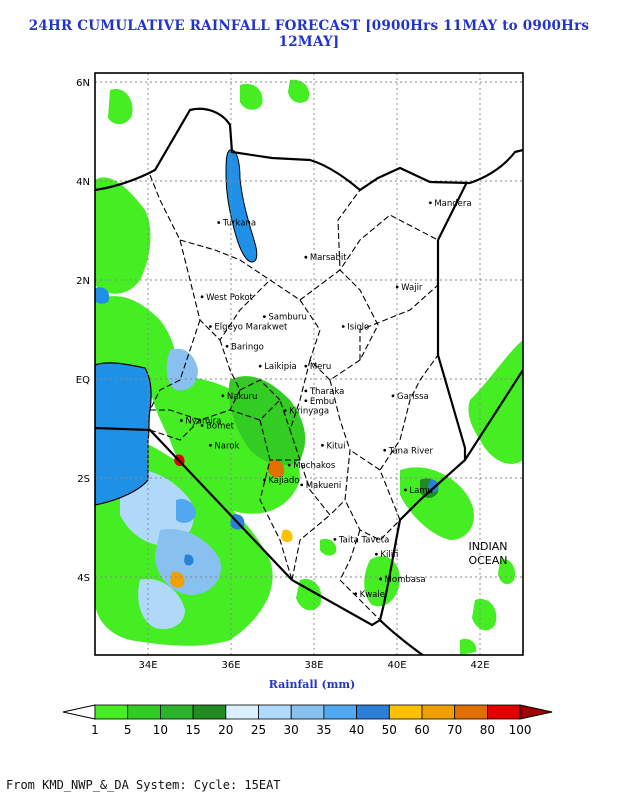 This screenshot has width=618, height=800. Describe the element at coordinates (280, 367) in the screenshot. I see `place-label: Laikipia` at that location.